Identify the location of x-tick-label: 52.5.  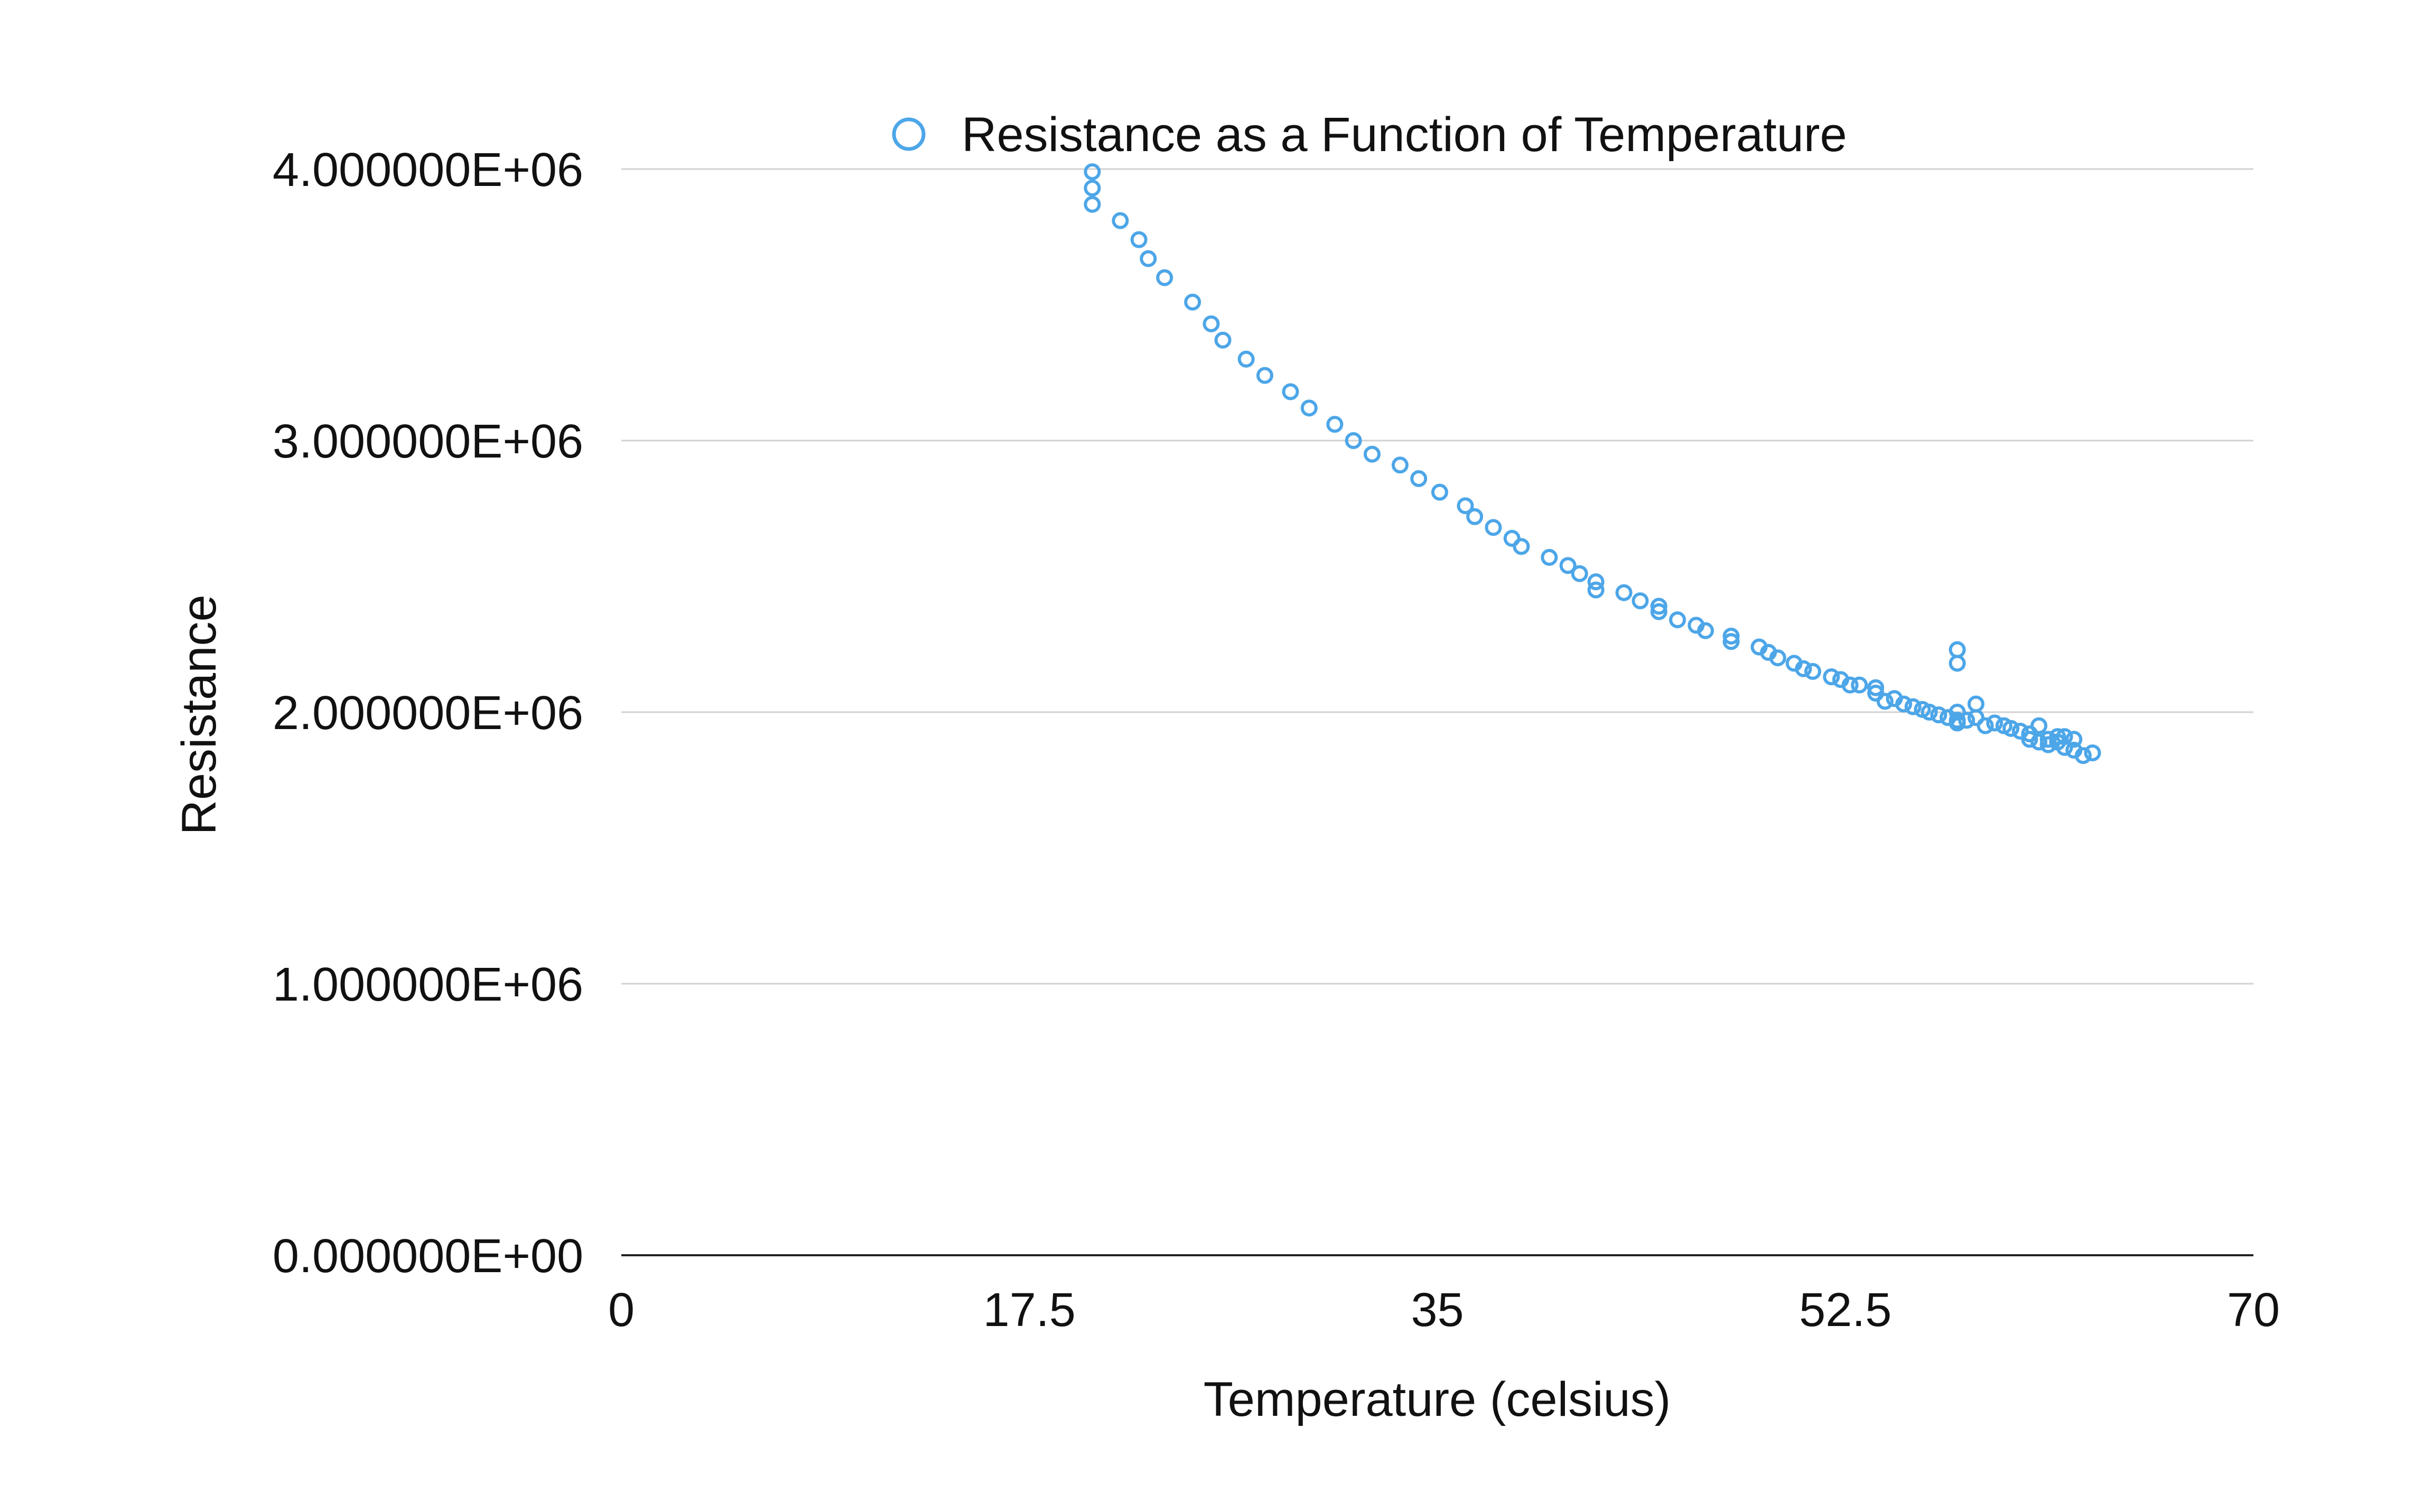
(1845, 1310).